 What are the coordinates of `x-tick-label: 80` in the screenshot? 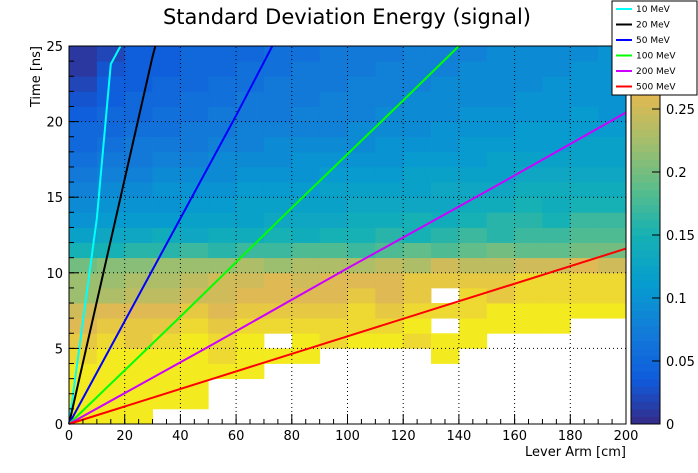 It's located at (292, 436).